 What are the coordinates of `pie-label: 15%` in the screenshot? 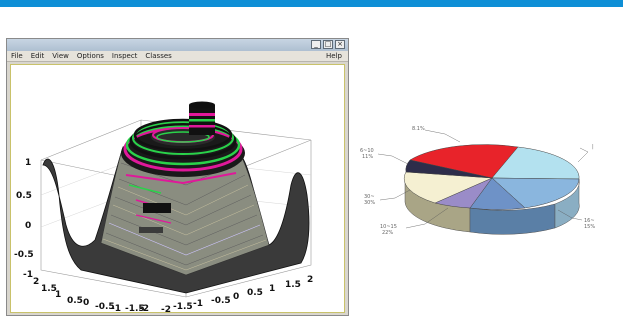 It's located at (589, 227).